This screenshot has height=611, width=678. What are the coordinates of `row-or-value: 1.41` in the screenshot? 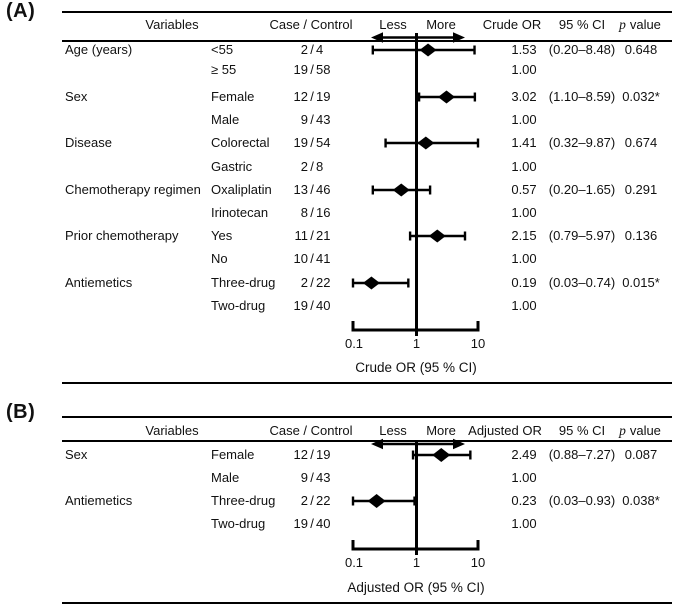 It's located at (524, 142).